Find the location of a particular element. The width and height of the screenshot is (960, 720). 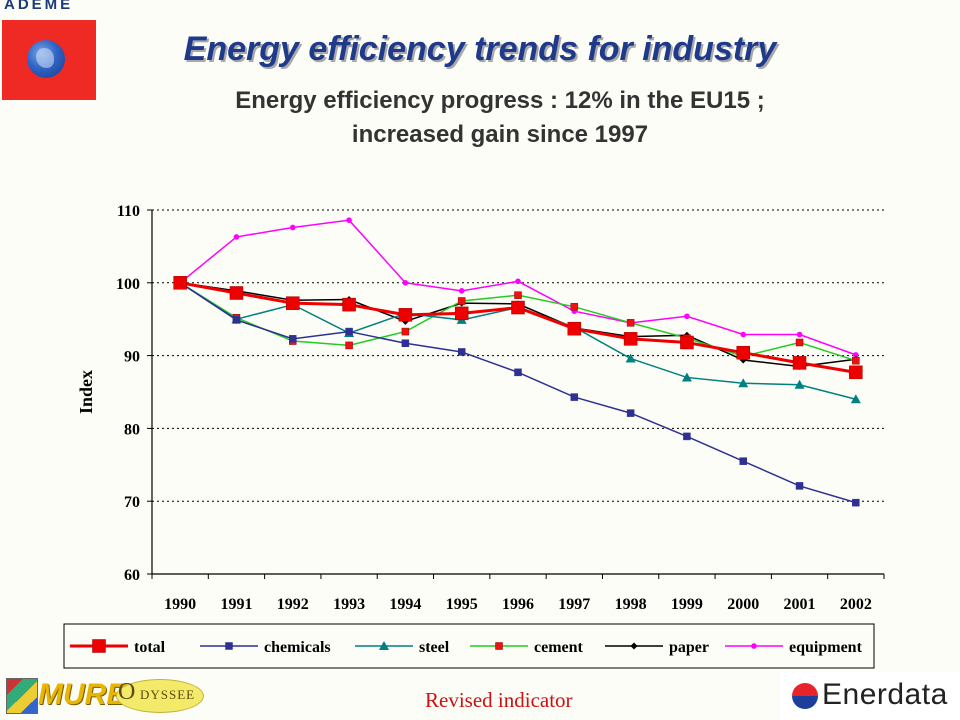

enerdata-logo: Enerdata is located at coordinates (870, 696).